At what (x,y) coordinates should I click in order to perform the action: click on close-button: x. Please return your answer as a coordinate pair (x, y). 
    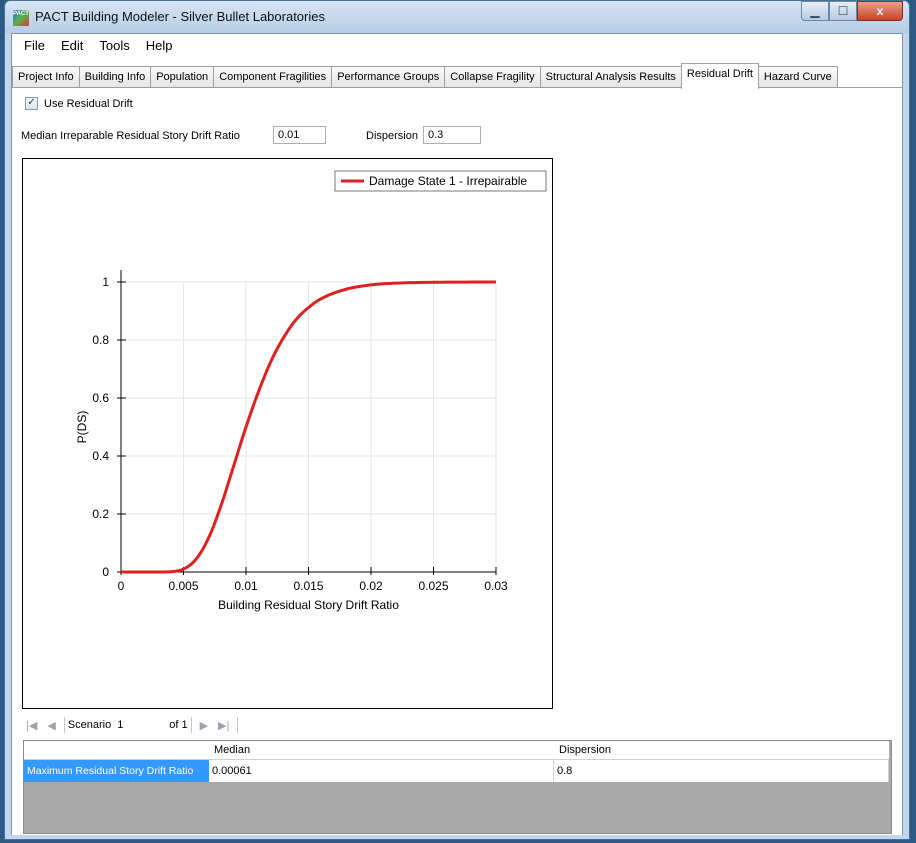
    Looking at the image, I should click on (880, 11).